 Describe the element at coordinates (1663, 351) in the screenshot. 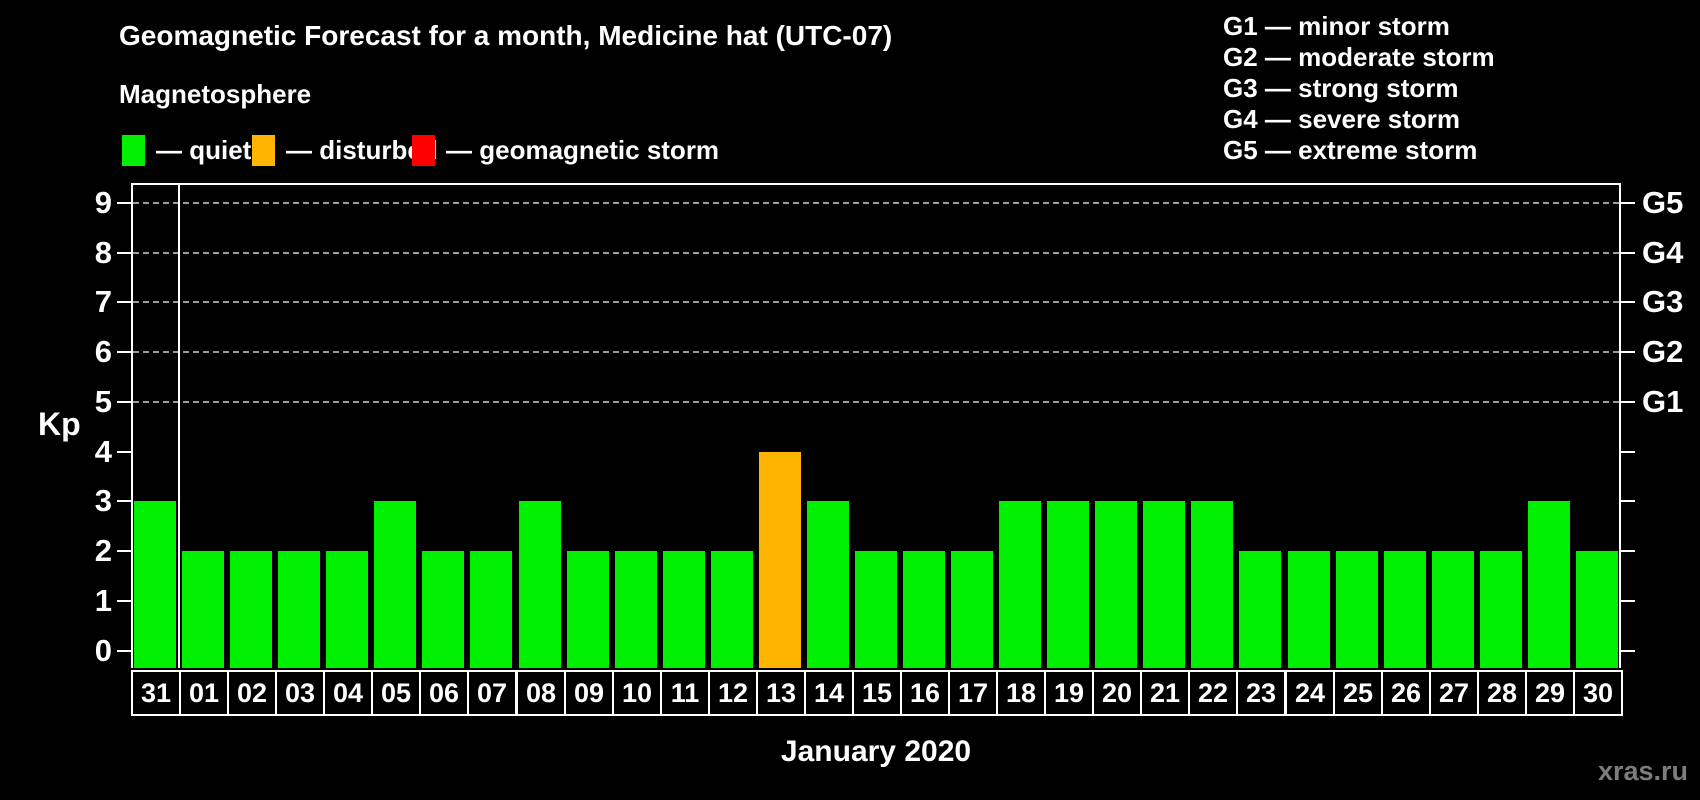

I see `right-axis-label-g2: G2` at that location.